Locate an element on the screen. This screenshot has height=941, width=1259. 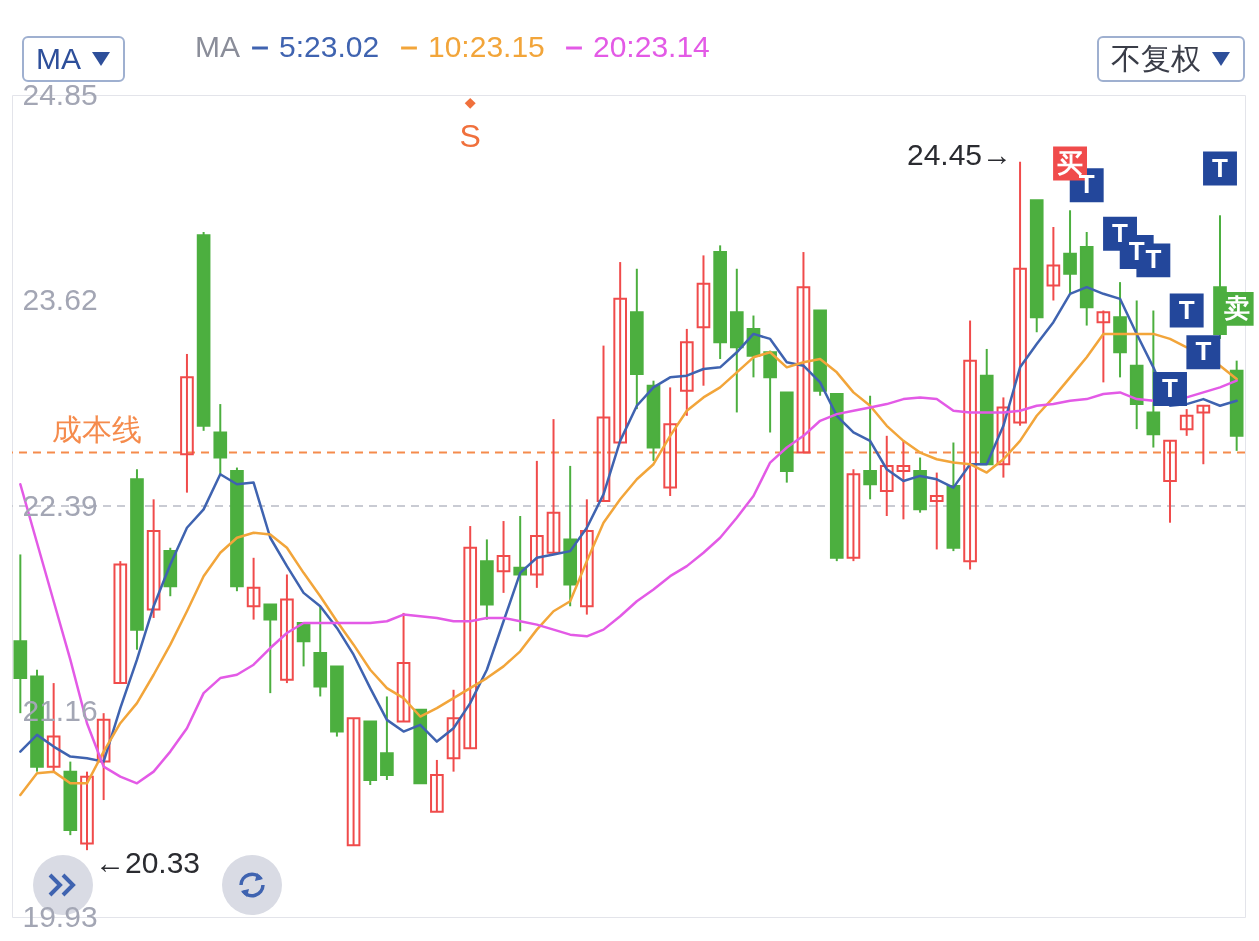
ref-line-label: 成本线 is located at coordinates (97, 429).